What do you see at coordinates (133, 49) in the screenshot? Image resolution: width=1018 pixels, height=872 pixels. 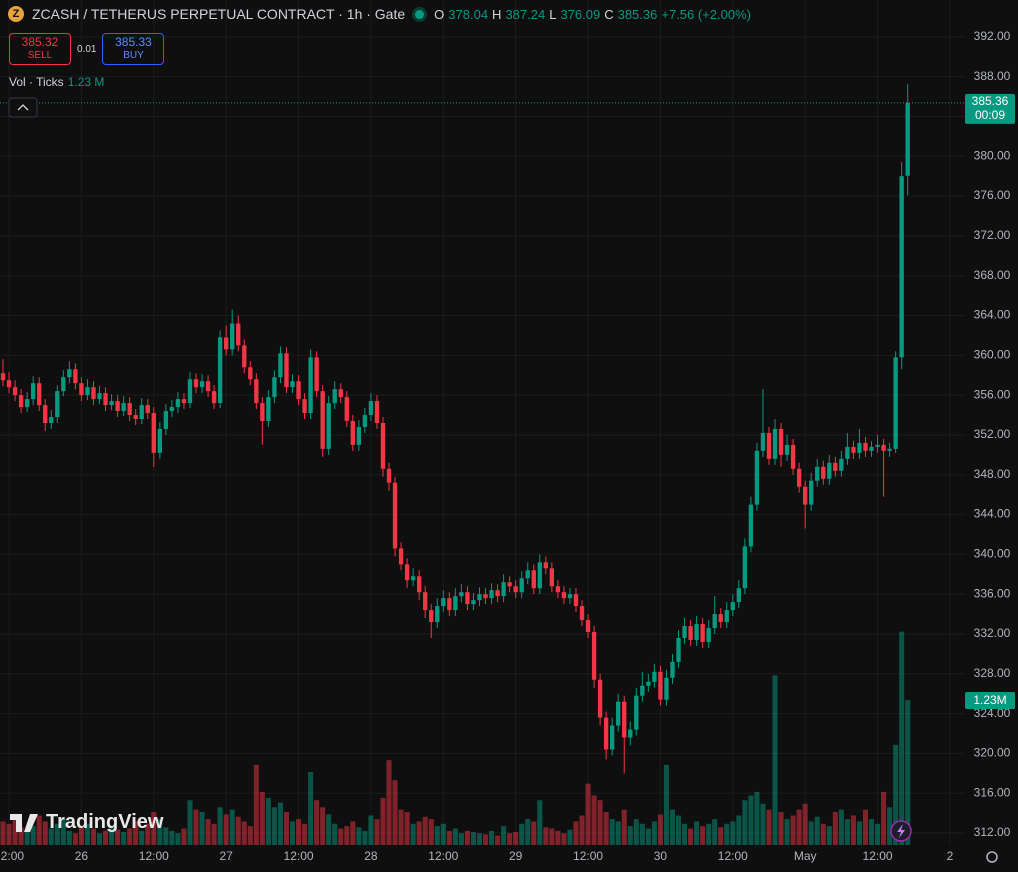 I see `buy-button: 385.33 BUY` at bounding box center [133, 49].